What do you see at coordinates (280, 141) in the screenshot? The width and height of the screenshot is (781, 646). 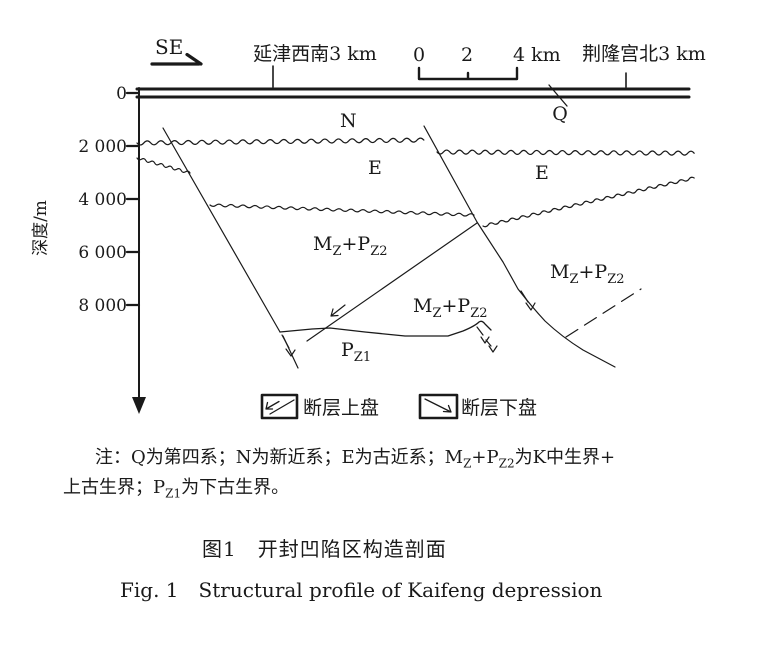 I see `unconformity-n-base-left` at bounding box center [280, 141].